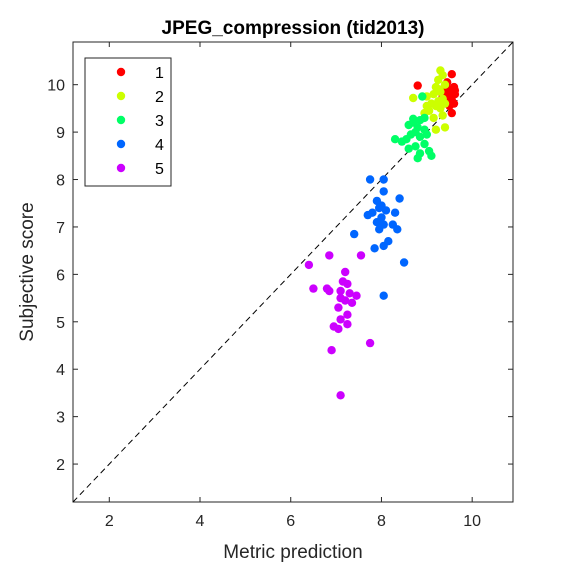  What do you see at coordinates (60, 465) in the screenshot?
I see `y-tick-label: 2` at bounding box center [60, 465].